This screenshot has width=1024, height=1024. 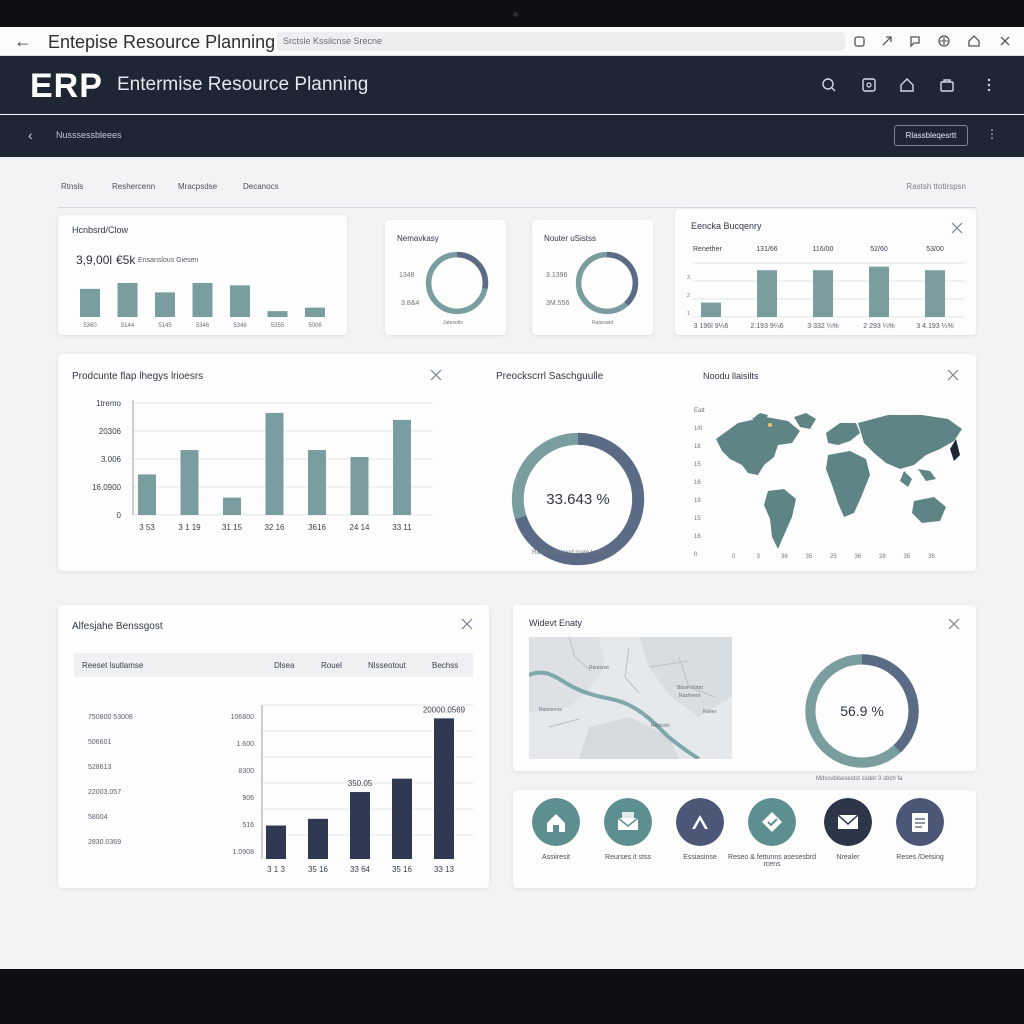 What do you see at coordinates (100, 742) in the screenshot?
I see `table-row-label: 506601` at bounding box center [100, 742].